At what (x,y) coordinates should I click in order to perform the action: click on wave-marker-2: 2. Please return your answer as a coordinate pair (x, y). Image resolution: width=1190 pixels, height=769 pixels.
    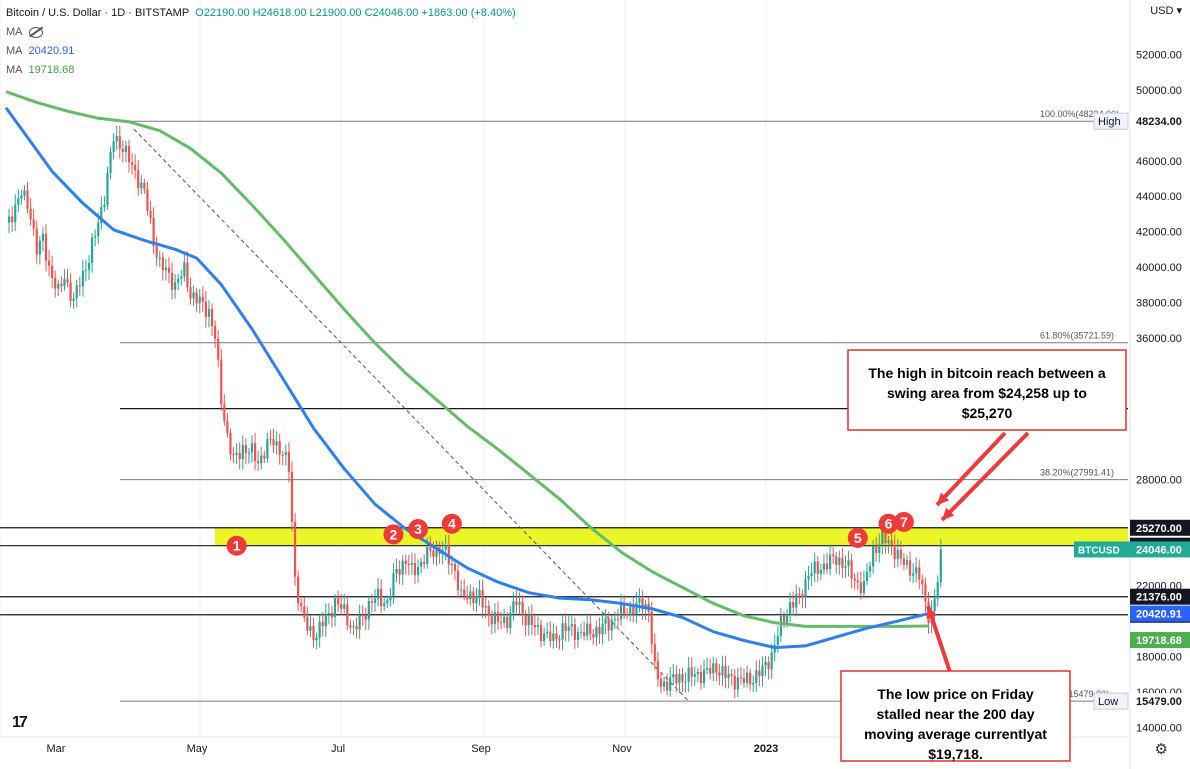
    Looking at the image, I should click on (393, 534).